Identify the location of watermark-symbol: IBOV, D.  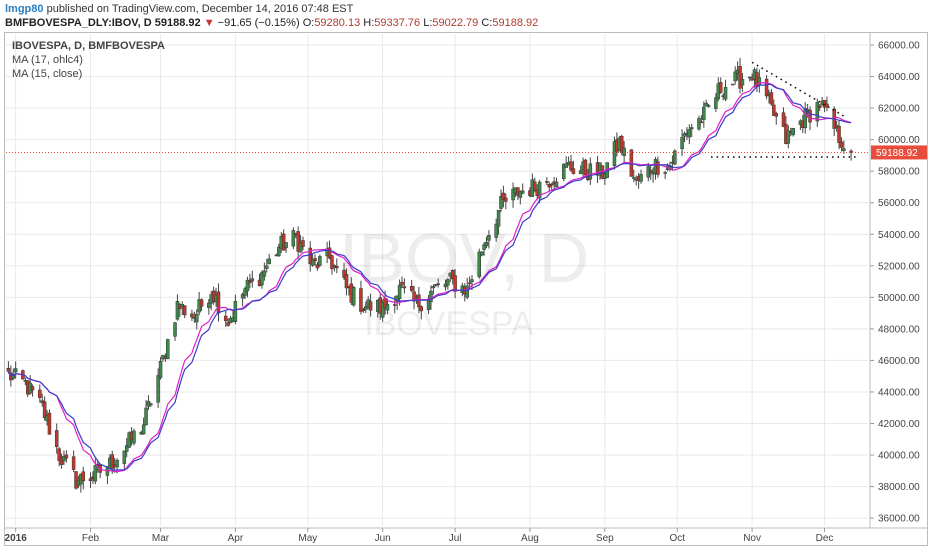
(464, 258).